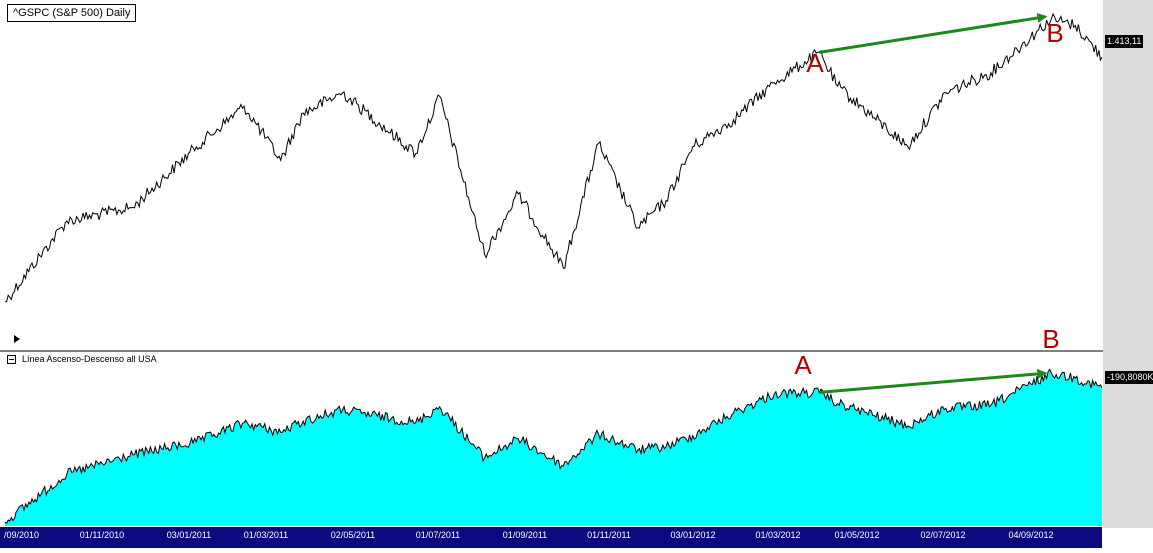  I want to click on date-axis-tick: /09/2010, so click(22, 535).